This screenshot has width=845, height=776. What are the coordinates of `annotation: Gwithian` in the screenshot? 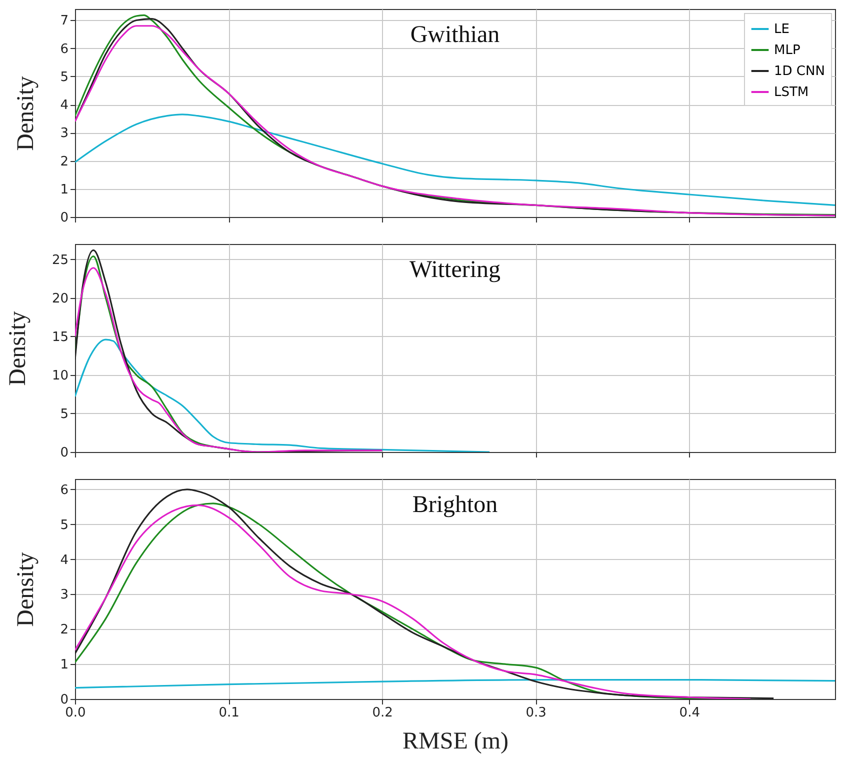 It's located at (455, 35).